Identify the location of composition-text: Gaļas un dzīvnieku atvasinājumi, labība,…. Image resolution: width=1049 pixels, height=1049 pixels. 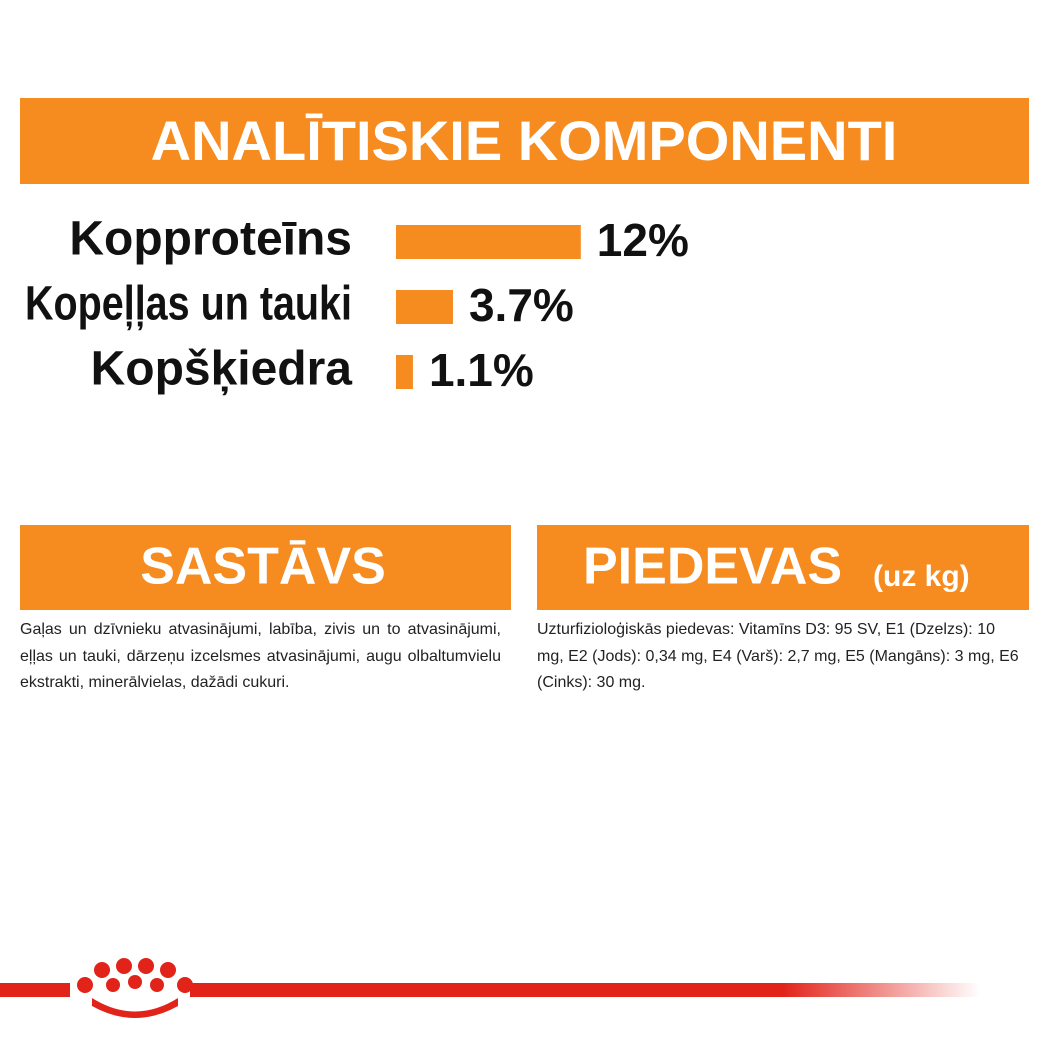
(260, 656).